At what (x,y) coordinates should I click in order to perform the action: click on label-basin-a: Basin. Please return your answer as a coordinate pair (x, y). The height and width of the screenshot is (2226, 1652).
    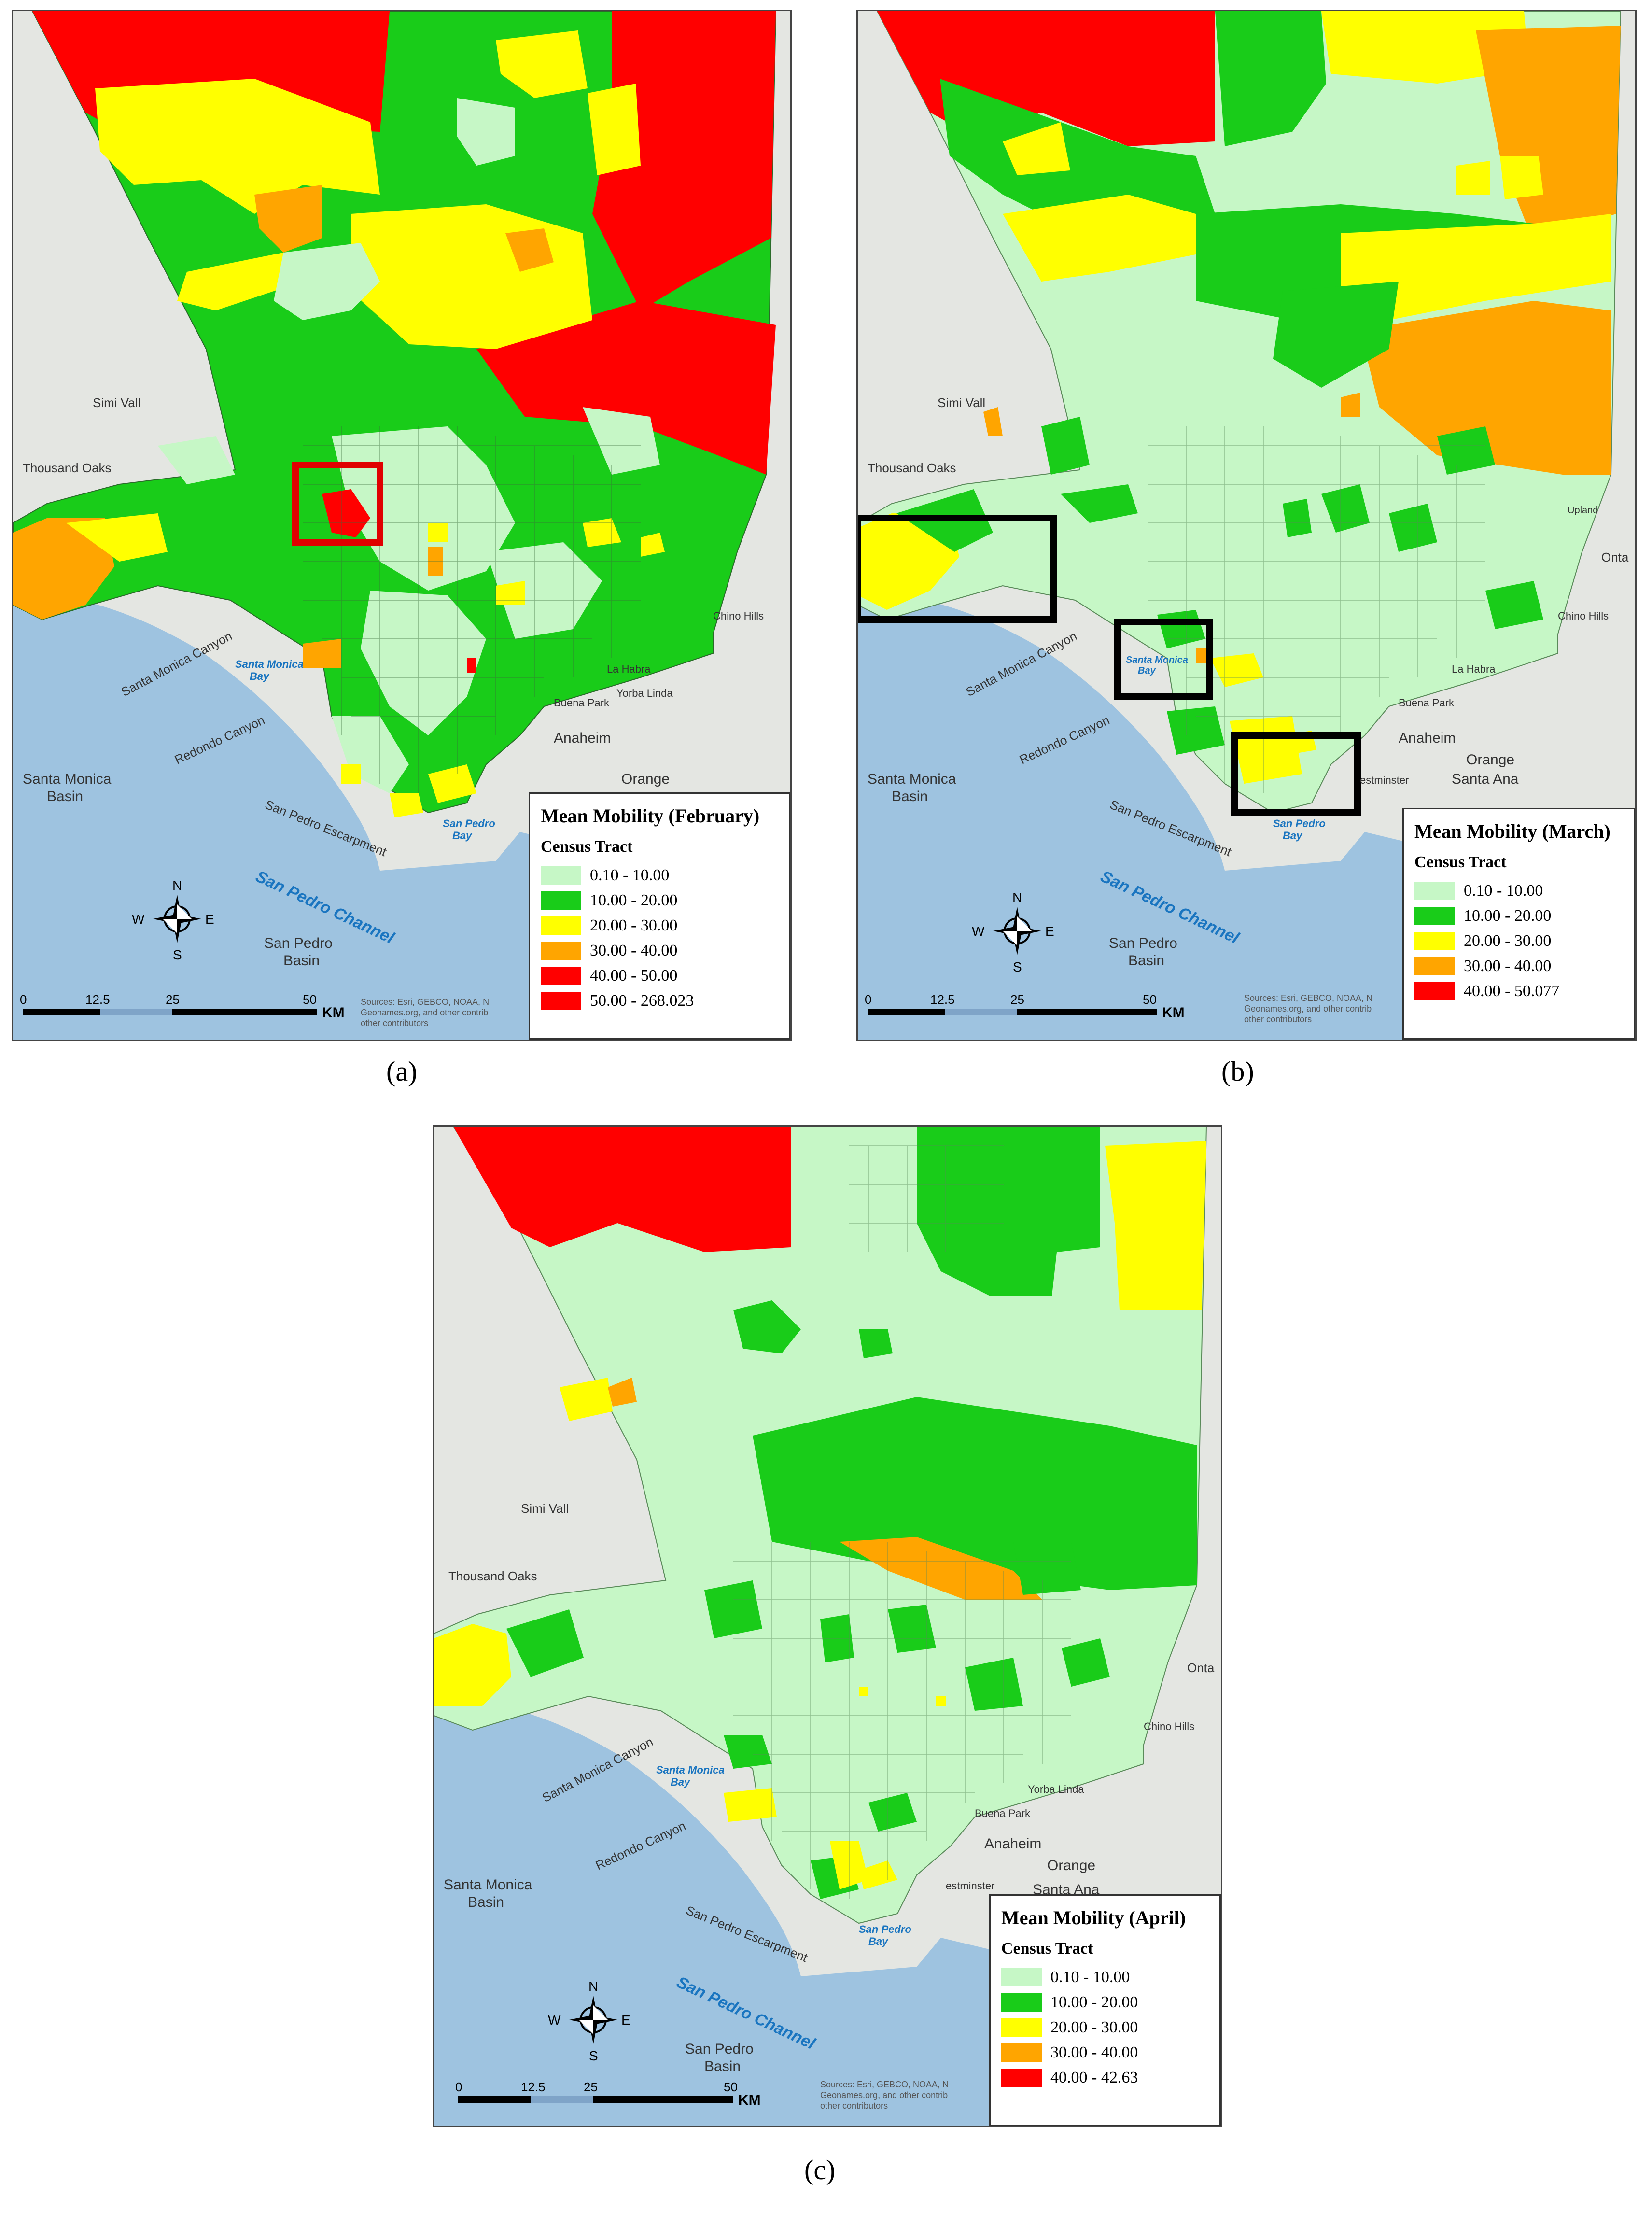
    Looking at the image, I should click on (65, 796).